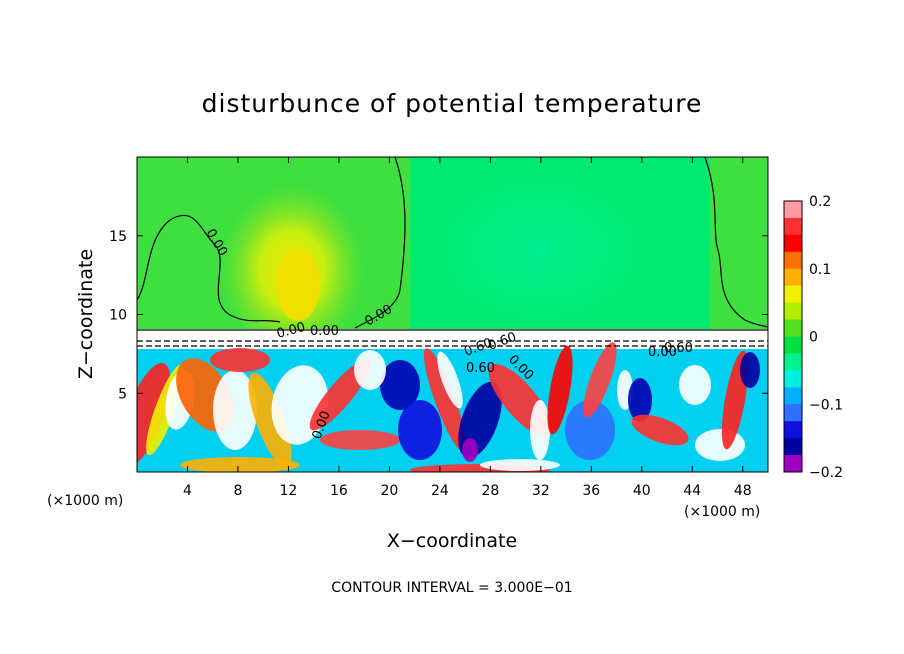 The height and width of the screenshot is (654, 904). Describe the element at coordinates (452, 541) in the screenshot. I see `x-axis-label: X−coordinate` at that location.